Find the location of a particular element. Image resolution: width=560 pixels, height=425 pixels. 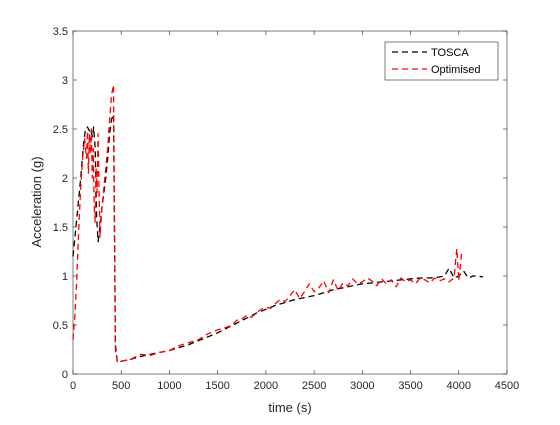

y-tick-label: 2 is located at coordinates (65, 179).